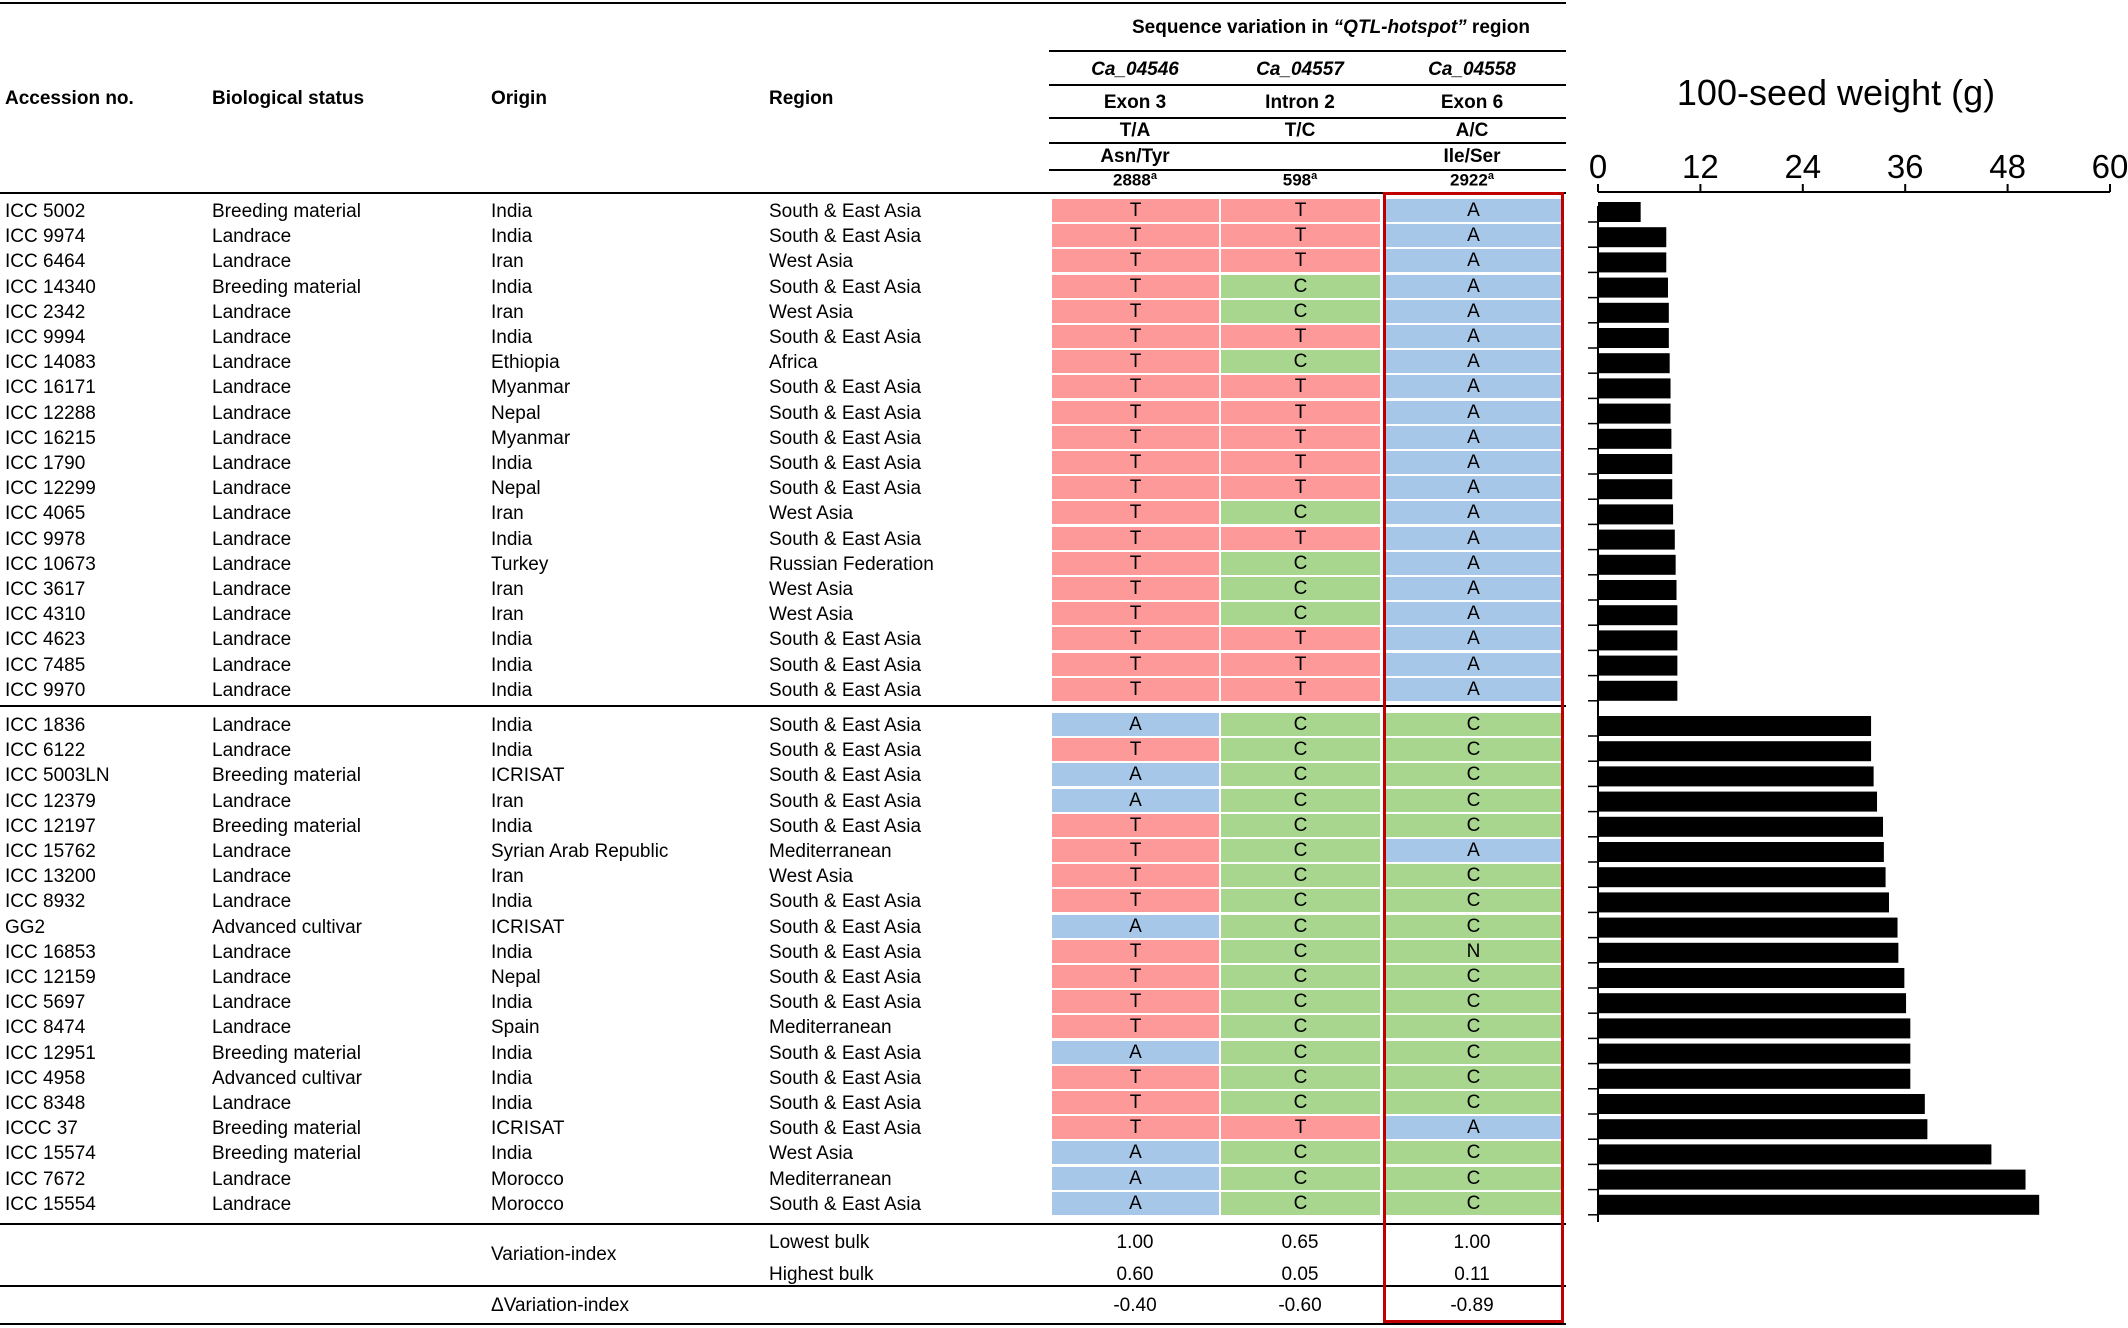 This screenshot has width=2128, height=1328. Describe the element at coordinates (1300, 69) in the screenshot. I see `gene-name: Ca_04557` at that location.